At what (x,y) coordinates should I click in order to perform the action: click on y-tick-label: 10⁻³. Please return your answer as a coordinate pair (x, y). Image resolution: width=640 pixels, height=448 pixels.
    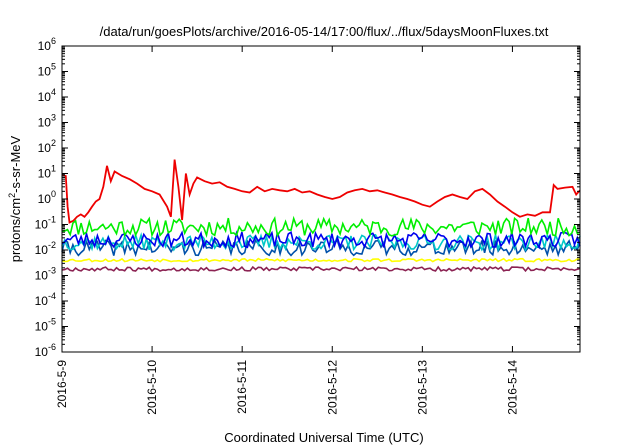
    Looking at the image, I should click on (45, 274).